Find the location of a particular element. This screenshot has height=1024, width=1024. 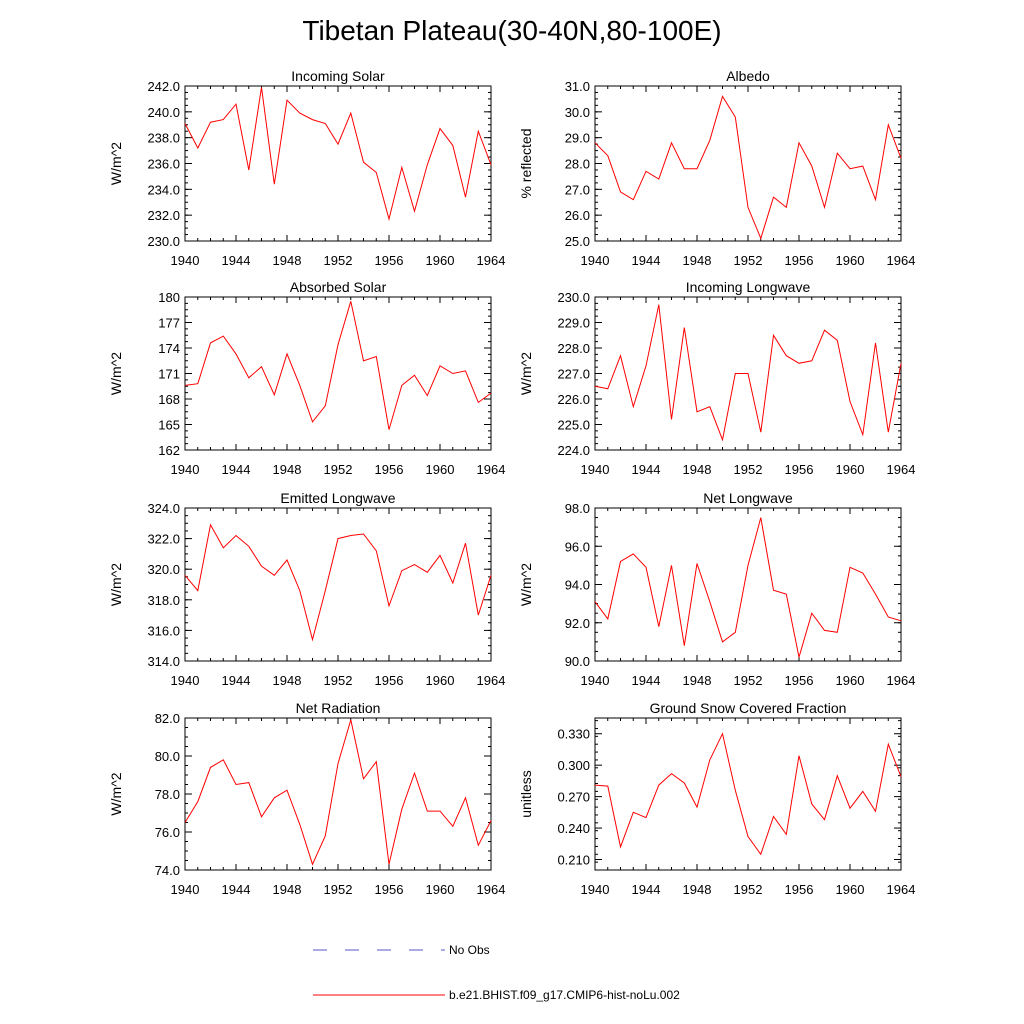

y-tick-label: 224.0 is located at coordinates (573, 450).